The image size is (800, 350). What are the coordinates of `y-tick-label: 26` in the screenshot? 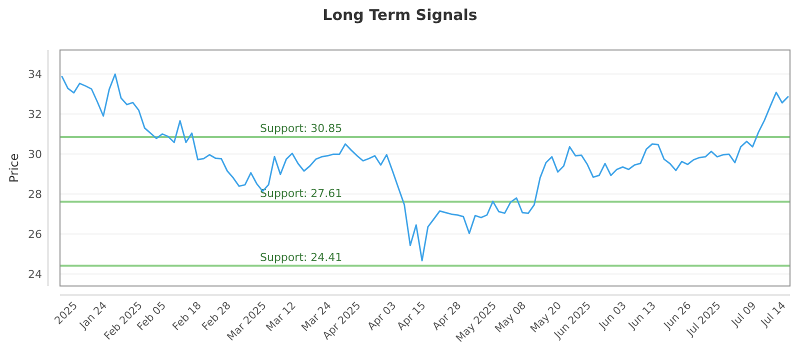 It's located at (35, 234).